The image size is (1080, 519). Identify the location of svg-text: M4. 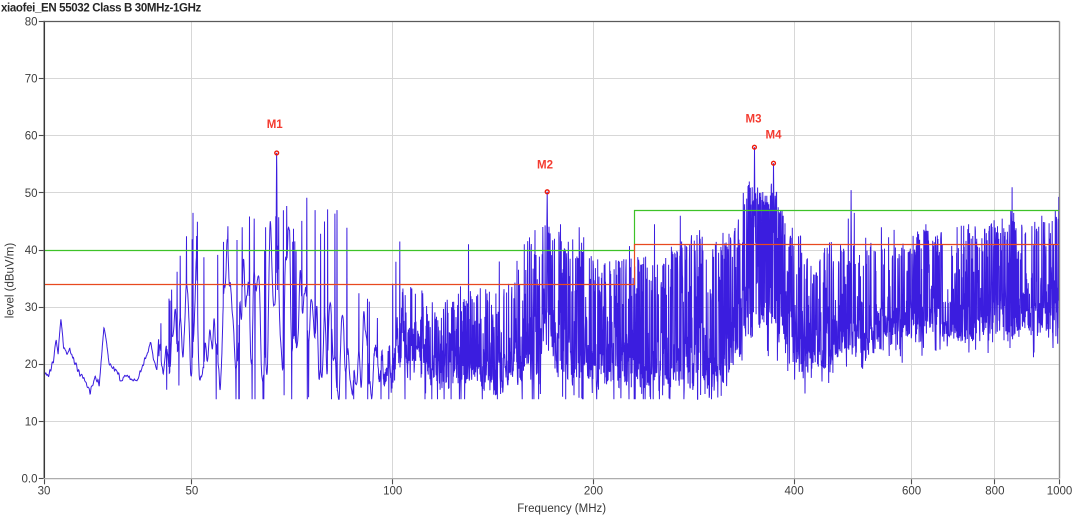
(774, 135).